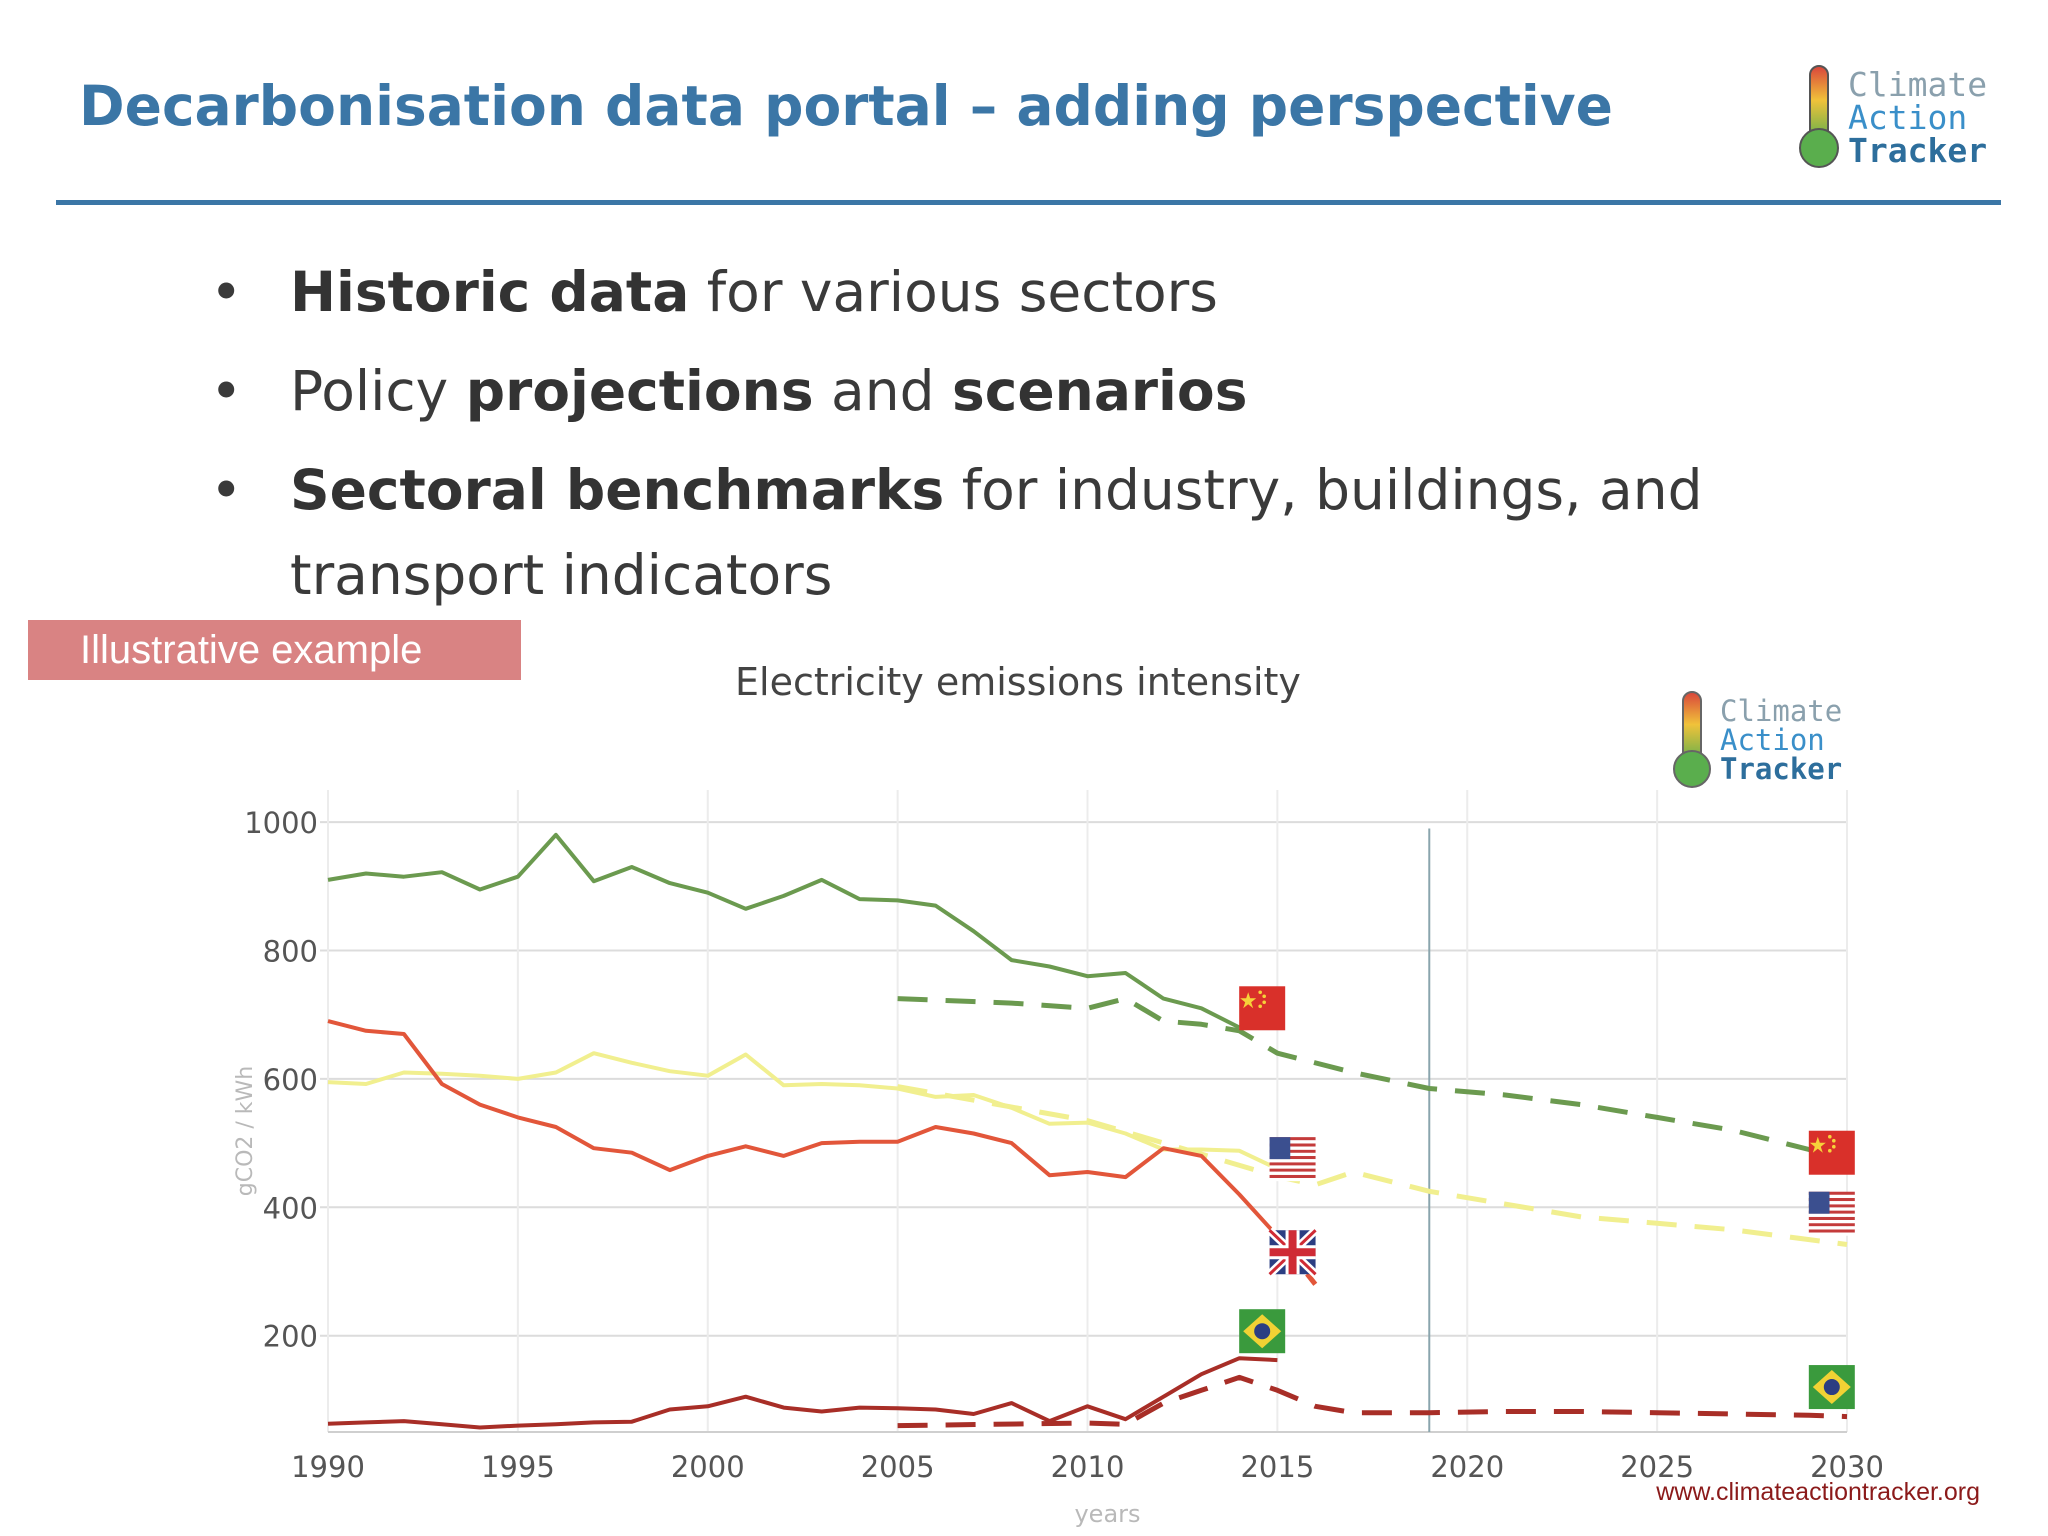 Image resolution: width=2048 pixels, height=1536 pixels. Describe the element at coordinates (1657, 1467) in the screenshot. I see `x-tick-label: 2025` at that location.